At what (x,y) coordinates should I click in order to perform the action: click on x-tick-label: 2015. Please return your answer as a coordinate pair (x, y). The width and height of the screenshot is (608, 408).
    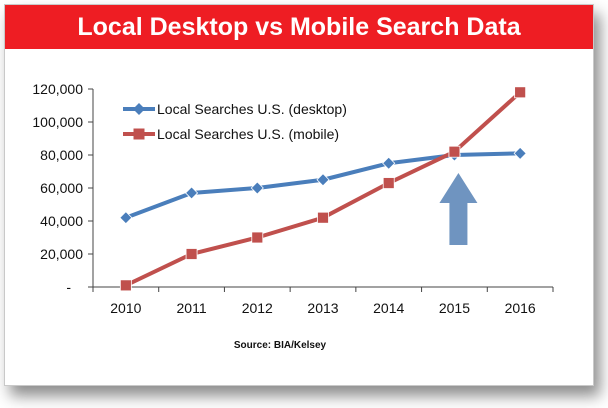
    Looking at the image, I should click on (454, 308).